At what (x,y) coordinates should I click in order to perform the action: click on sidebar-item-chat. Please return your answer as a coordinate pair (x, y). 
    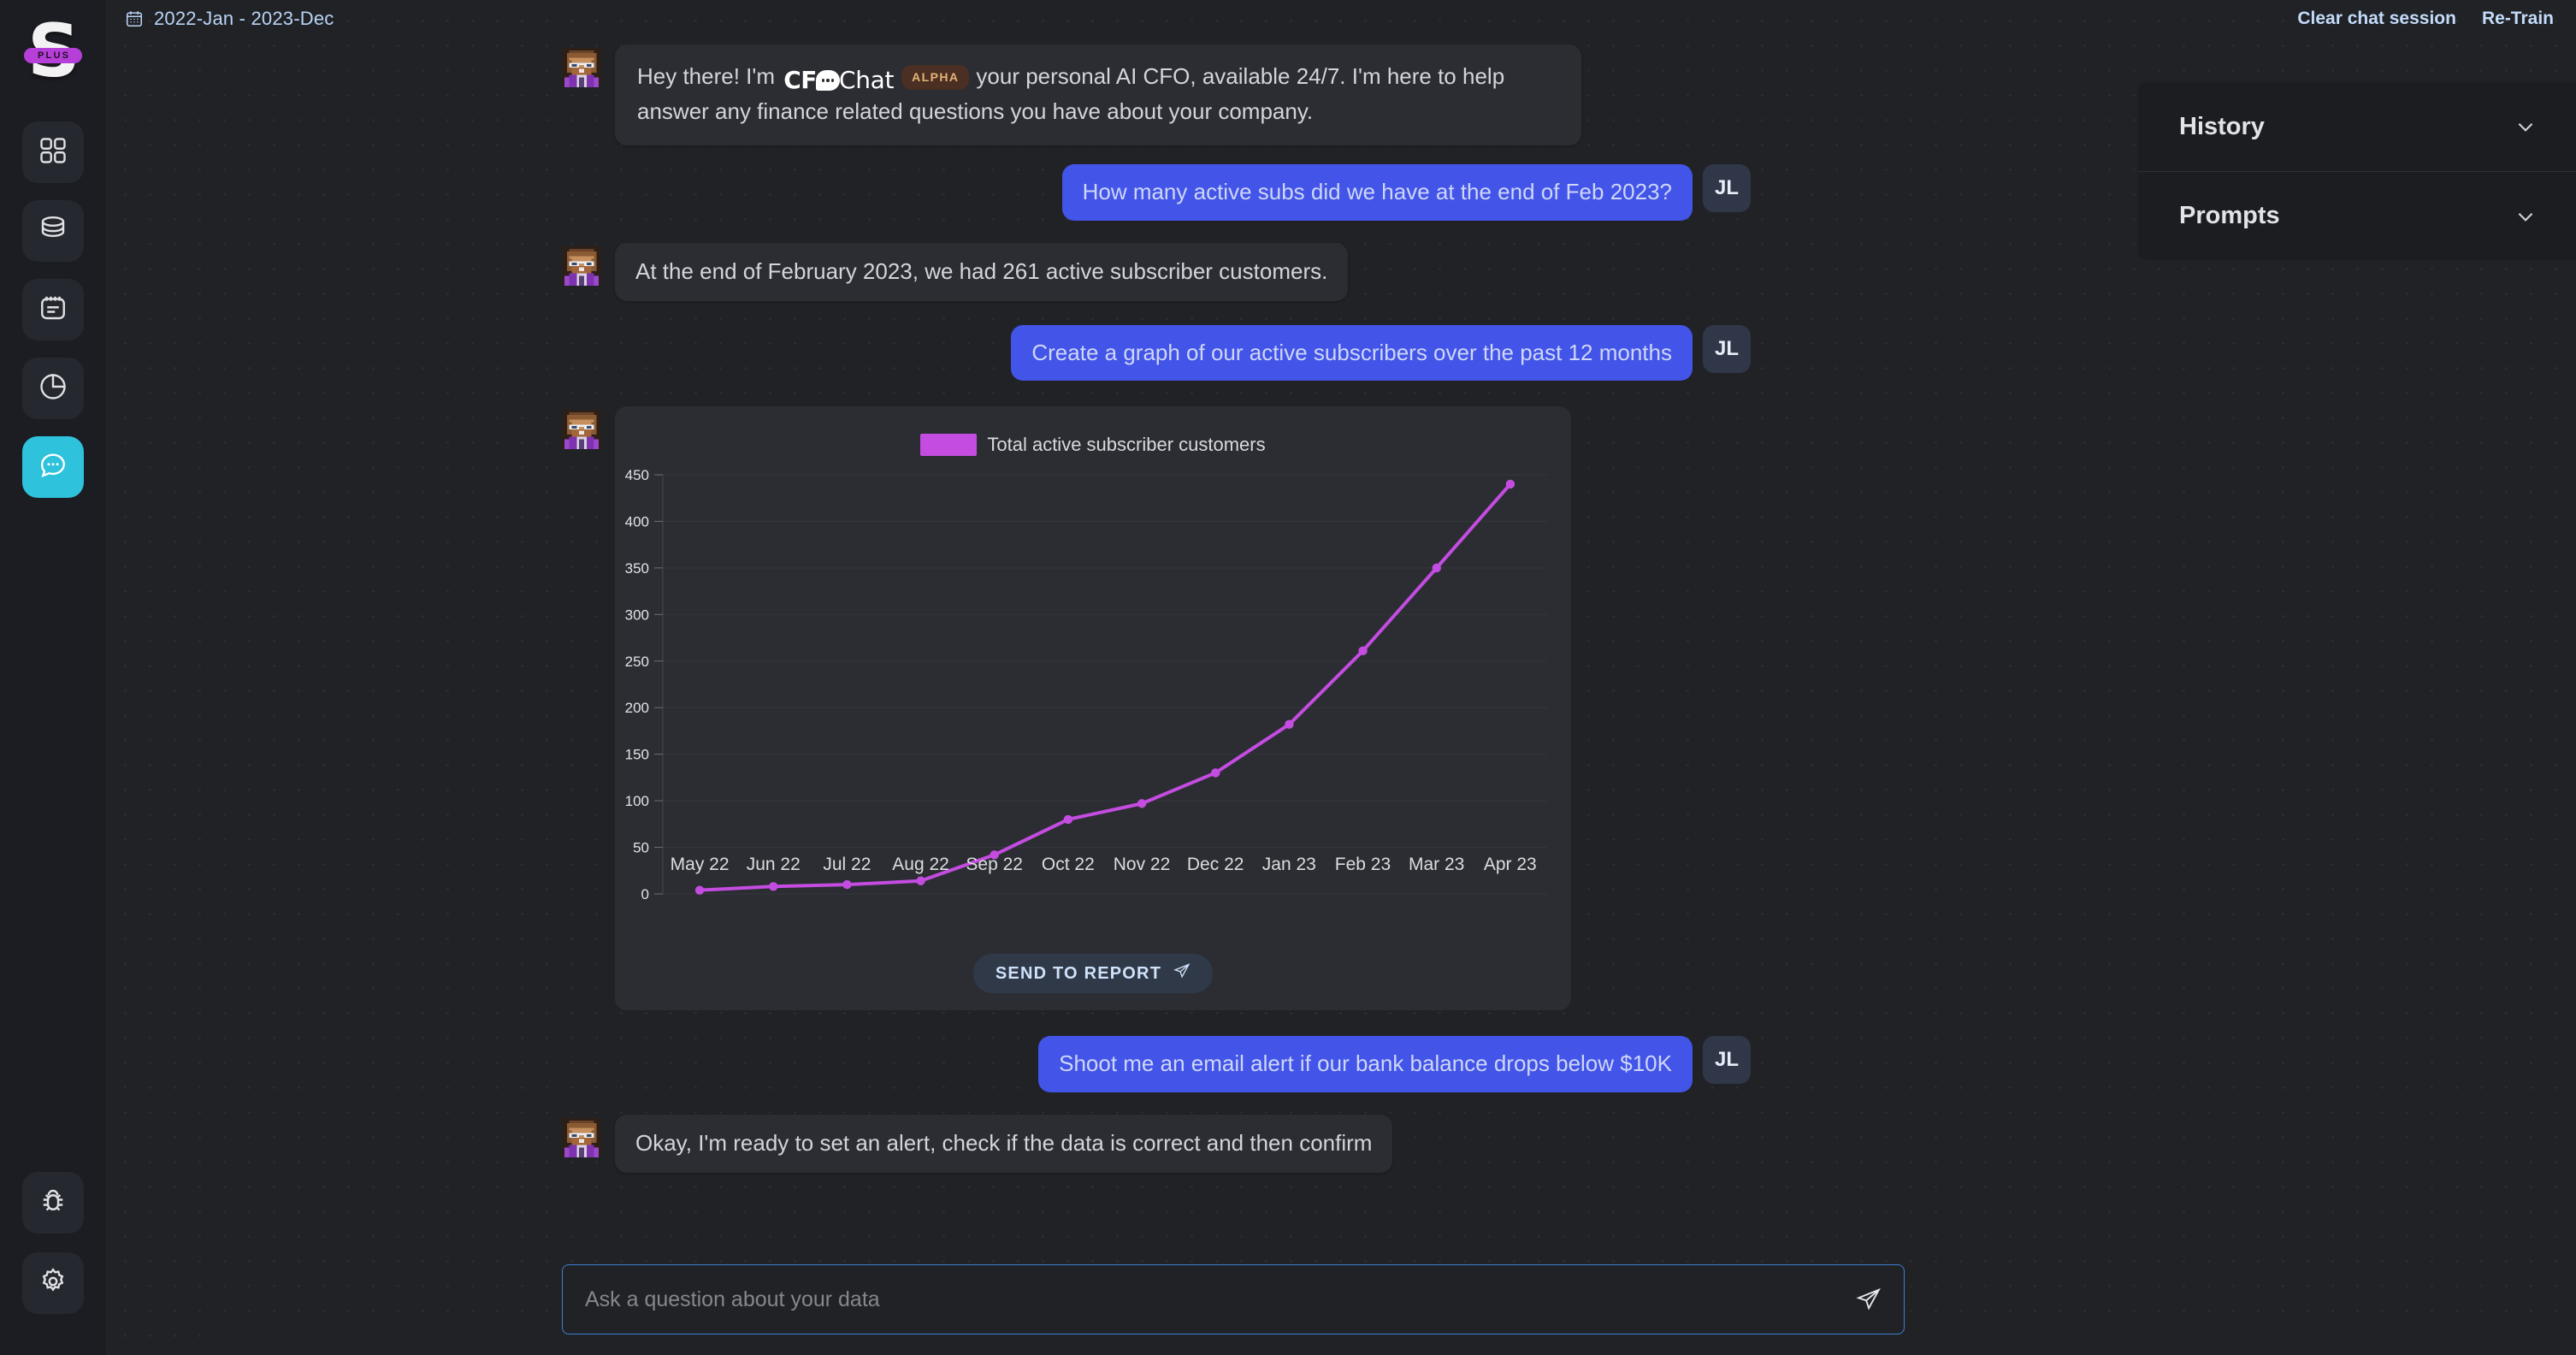
    Looking at the image, I should click on (53, 467).